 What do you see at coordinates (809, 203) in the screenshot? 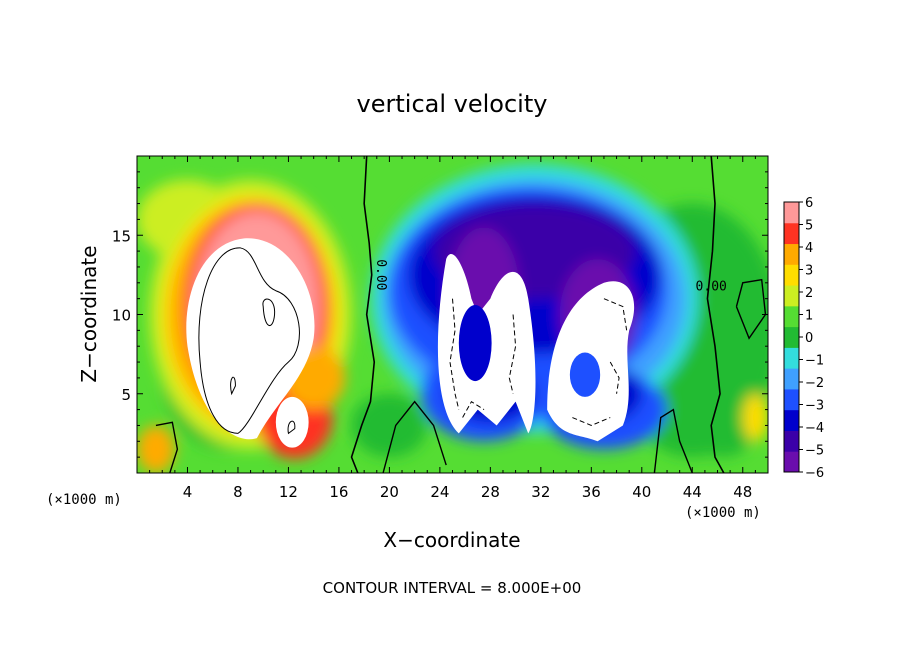
I see `colorbar-tick-label: 6` at bounding box center [809, 203].